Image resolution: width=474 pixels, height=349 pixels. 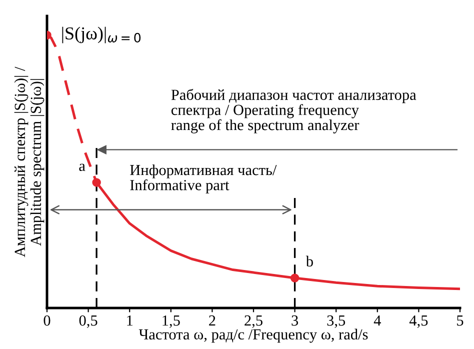 I want to click on annotation: a, so click(x=82, y=168).